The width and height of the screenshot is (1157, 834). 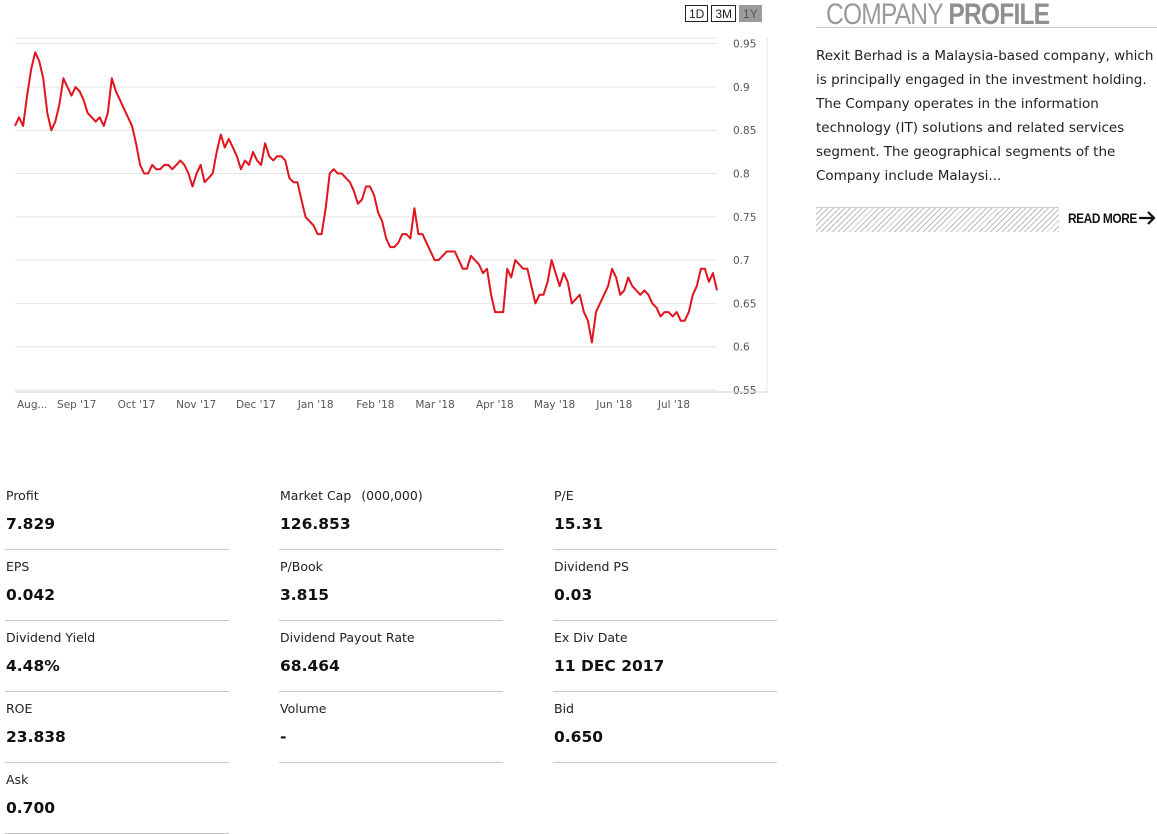 I want to click on profile-title-light: COMPANY, so click(x=884, y=15).